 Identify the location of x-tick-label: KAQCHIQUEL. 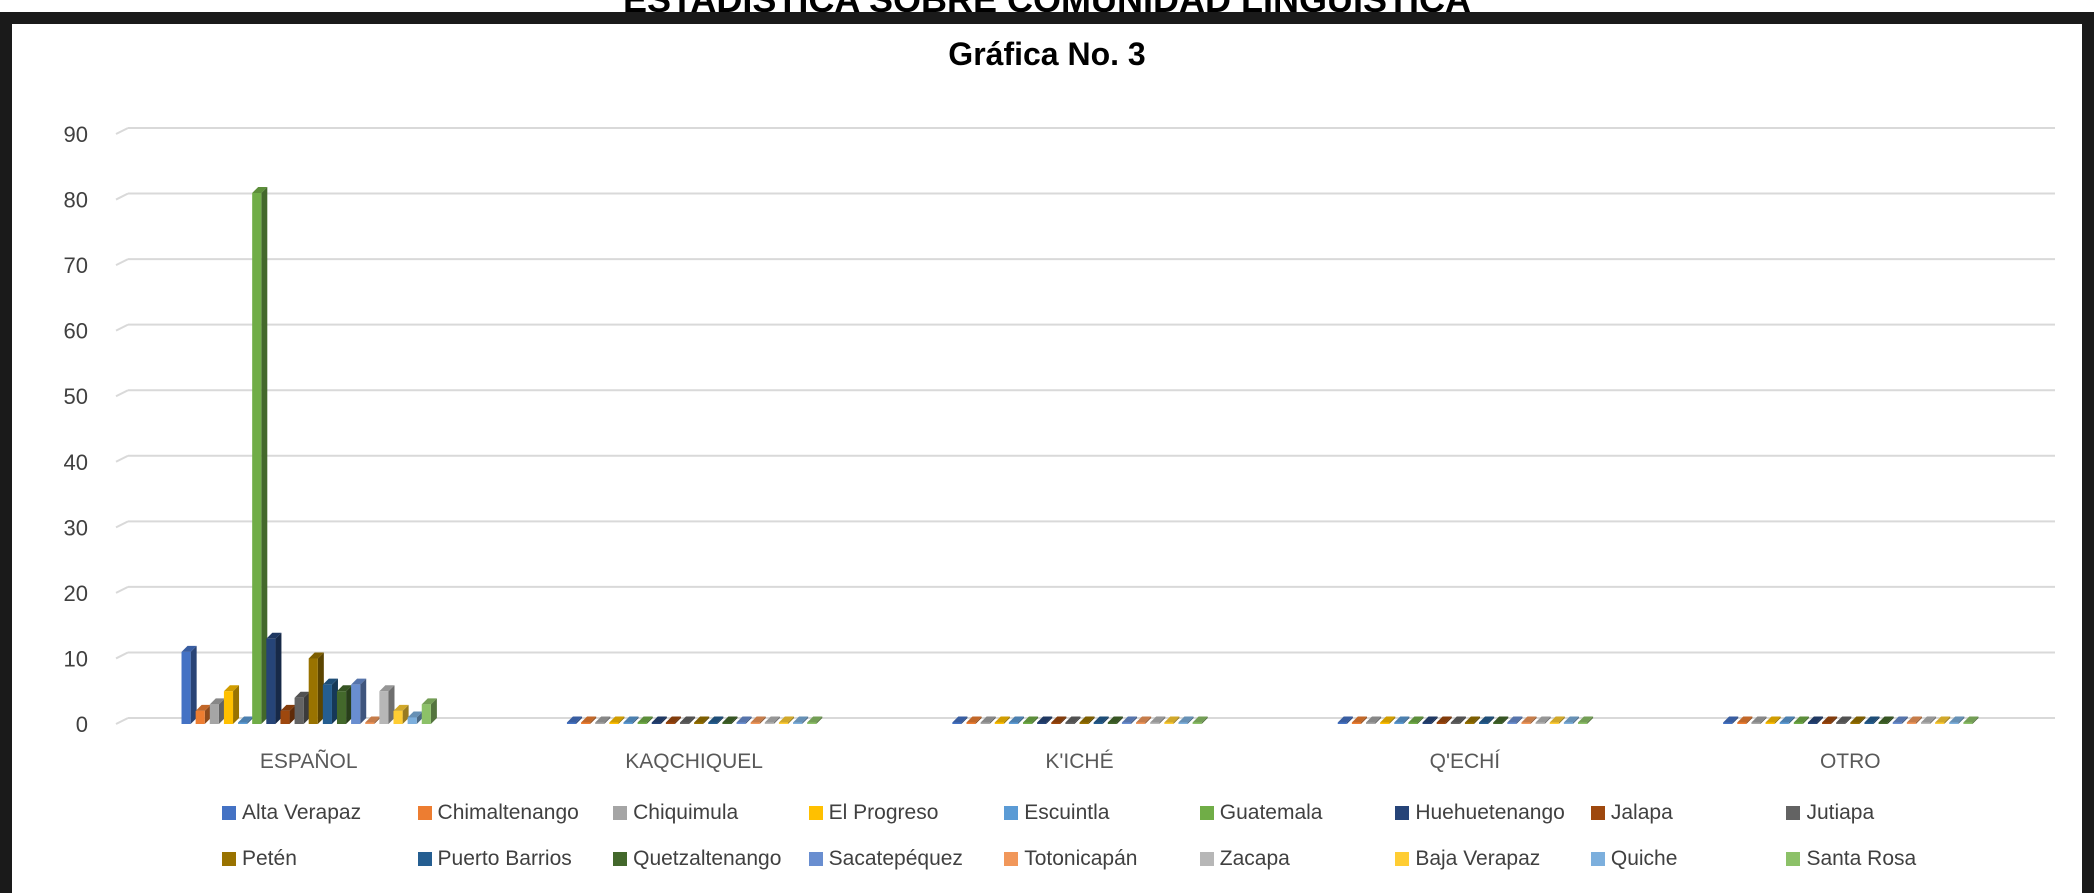
(694, 761).